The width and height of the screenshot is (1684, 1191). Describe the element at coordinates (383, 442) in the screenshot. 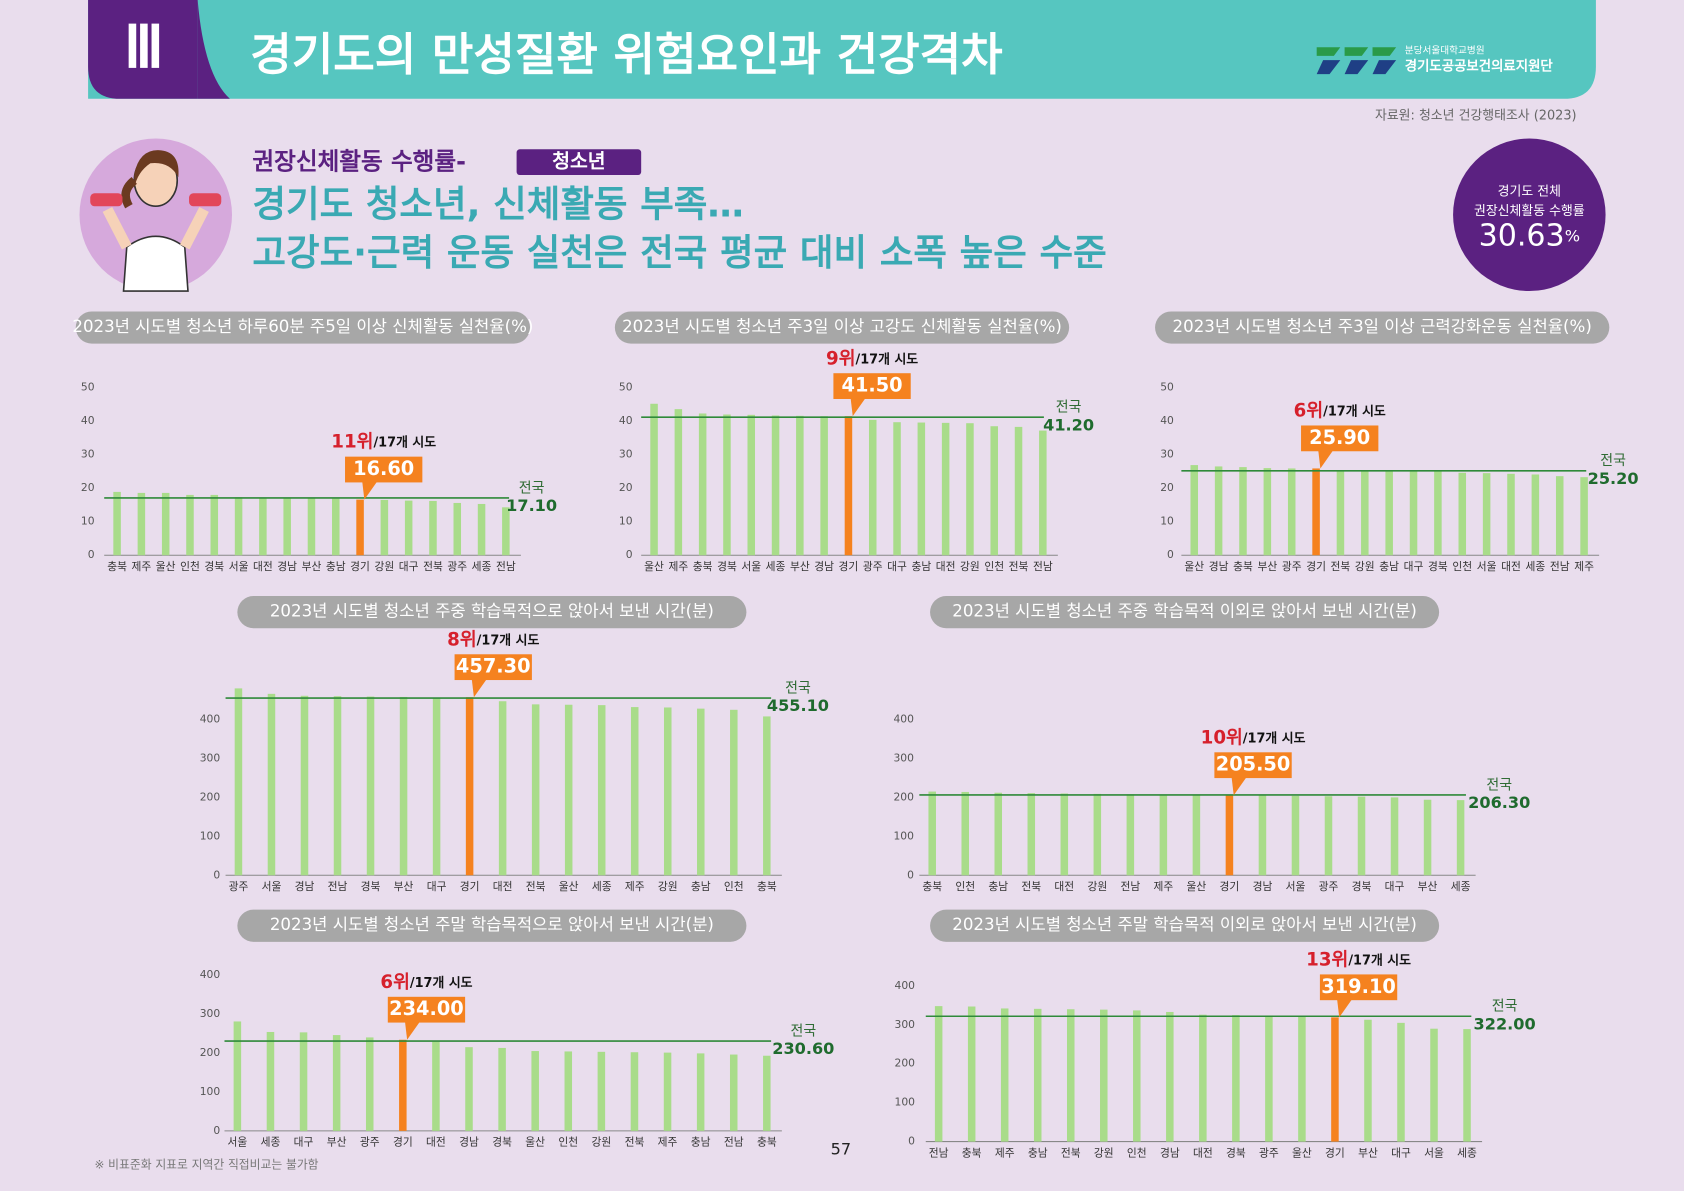

I see `rank-annotation: 11위/17개 시도` at that location.